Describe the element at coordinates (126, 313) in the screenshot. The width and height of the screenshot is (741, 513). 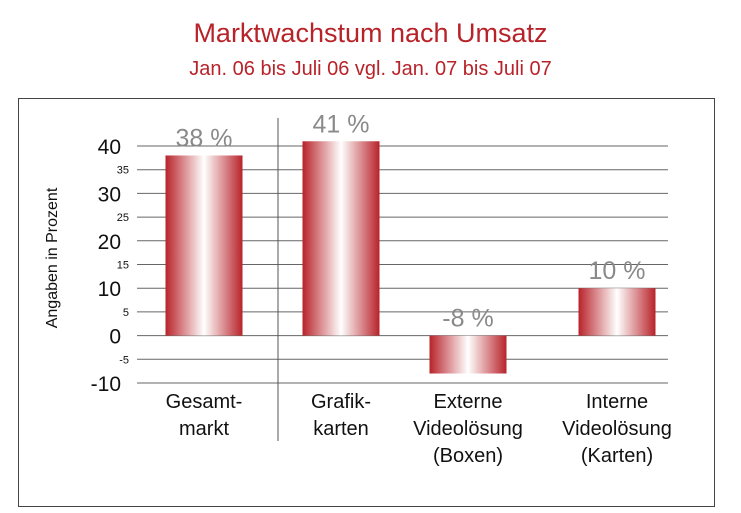
I see `y-tick-label-minor: 5` at that location.